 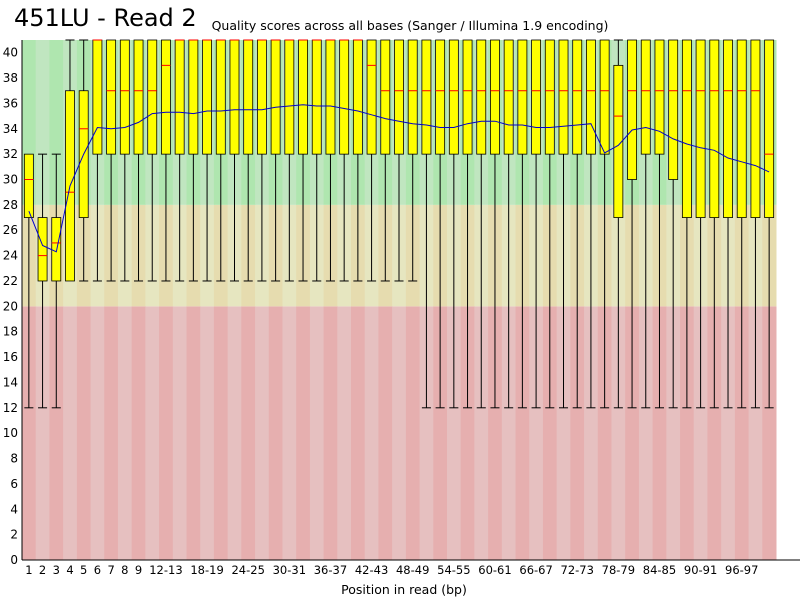 I want to click on y-tick-label: 30, so click(x=10, y=180).